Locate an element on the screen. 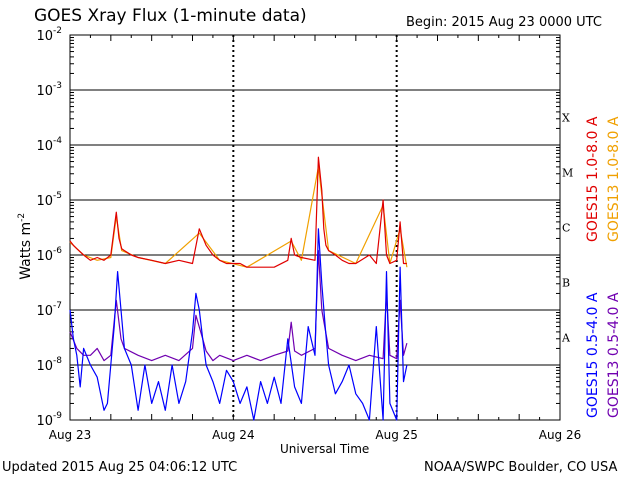 Image resolution: width=640 pixels, height=480 pixels. series-goes13-1-0-8-0-a is located at coordinates (238, 217).